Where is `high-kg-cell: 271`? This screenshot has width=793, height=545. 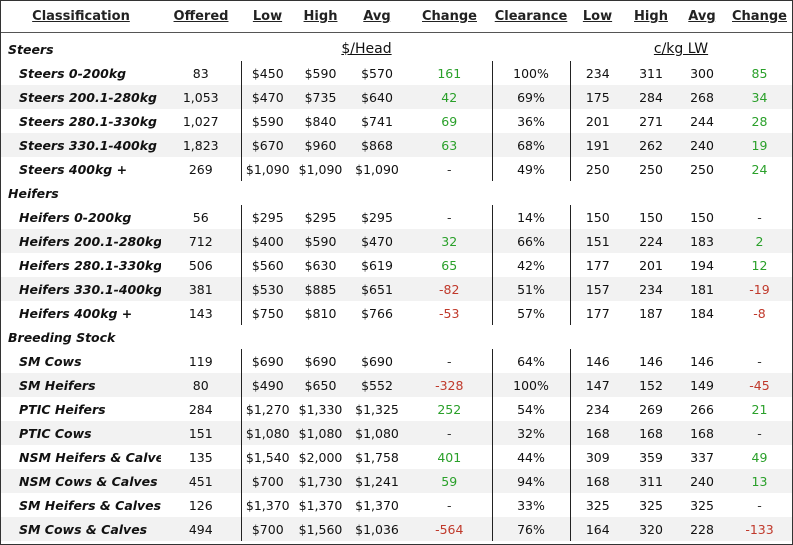
high-kg-cell: 271 is located at coordinates (651, 121).